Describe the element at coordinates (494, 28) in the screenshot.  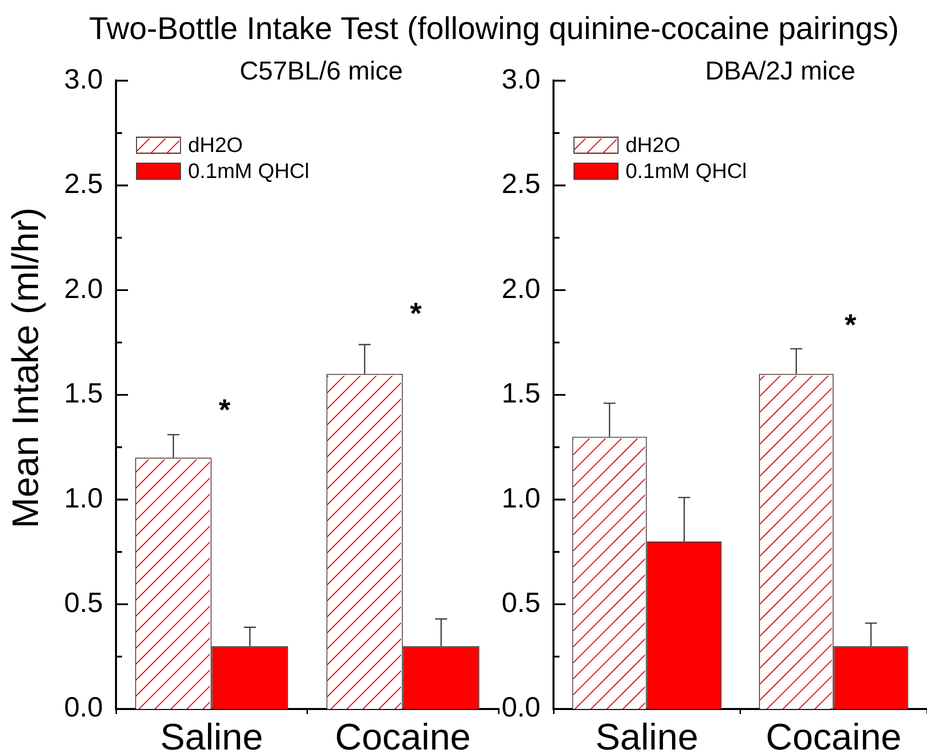
I see `chart-title: Two-Bottle Intake Test (following quinine-cocaine pairings)` at that location.